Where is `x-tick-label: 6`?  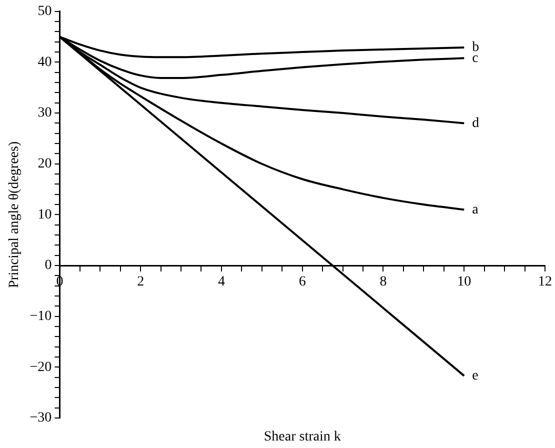
x-tick-label: 6 is located at coordinates (302, 282).